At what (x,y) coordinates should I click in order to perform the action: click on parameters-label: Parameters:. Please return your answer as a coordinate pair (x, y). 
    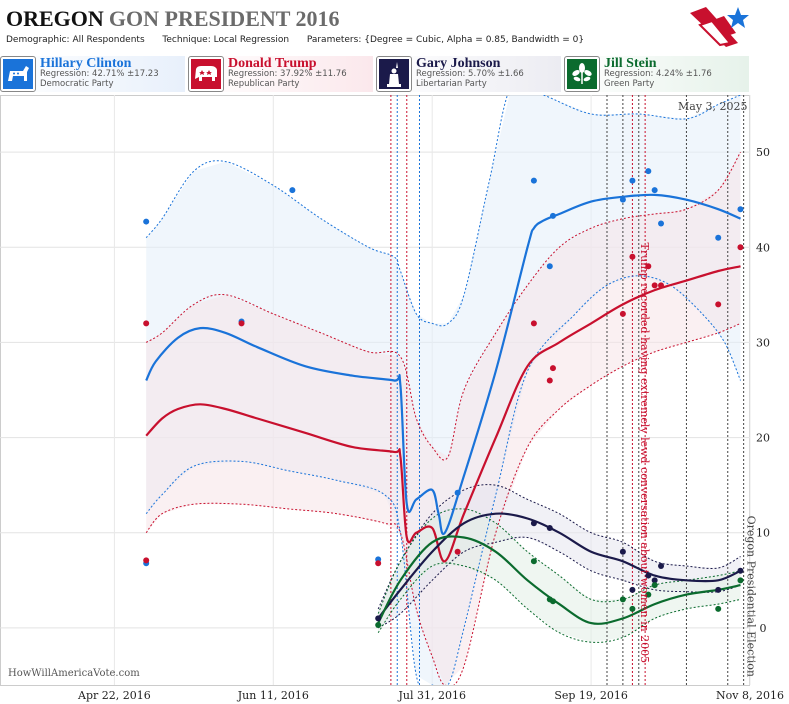
    Looking at the image, I should click on (334, 40).